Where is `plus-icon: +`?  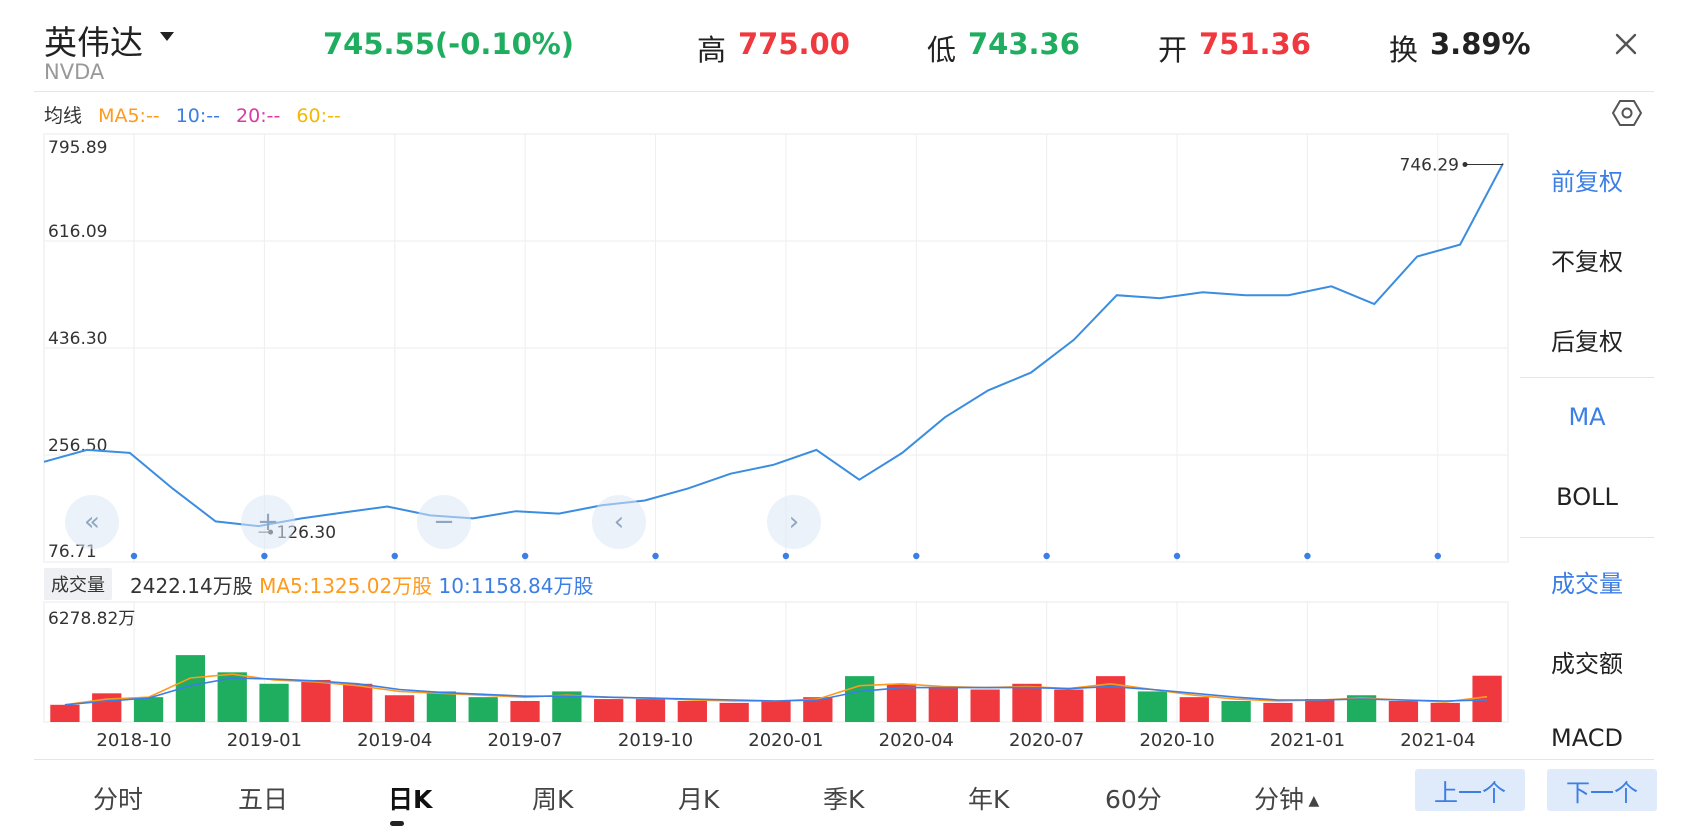 plus-icon: + is located at coordinates (268, 522).